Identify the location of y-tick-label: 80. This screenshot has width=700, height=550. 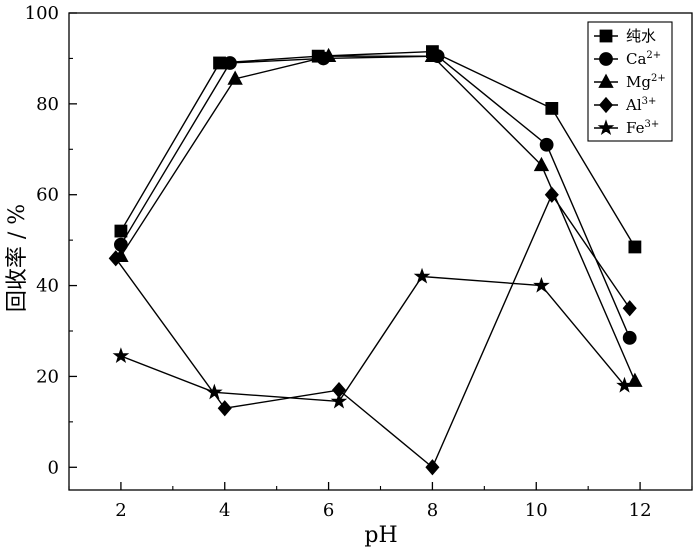
(47, 104).